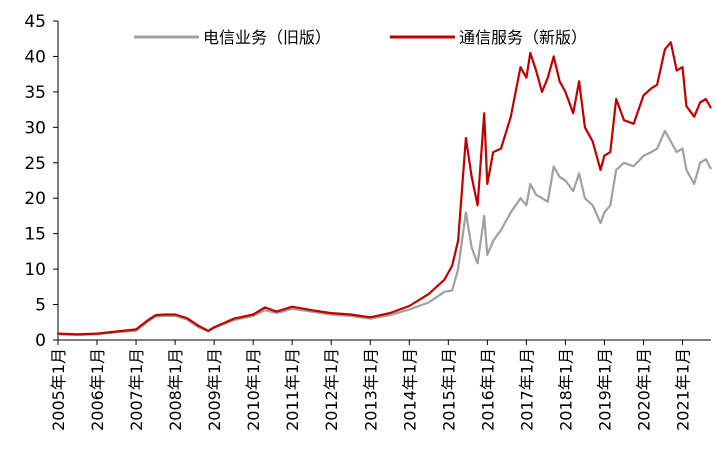 The width and height of the screenshot is (717, 470). Describe the element at coordinates (370, 389) in the screenshot. I see `x-tick-label: 2013年1月` at that location.